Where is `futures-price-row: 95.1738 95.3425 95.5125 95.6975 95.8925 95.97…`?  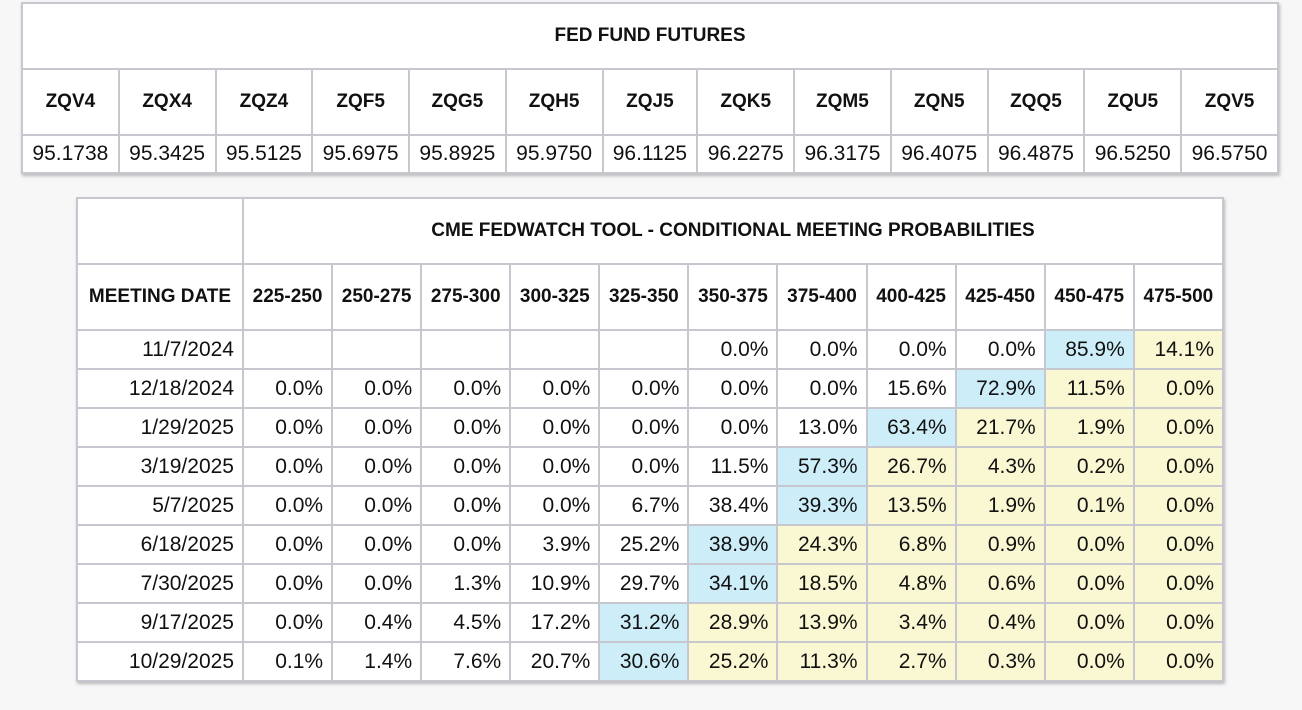 futures-price-row: 95.1738 95.3425 95.5125 95.6975 95.8925 95.97… is located at coordinates (650, 154).